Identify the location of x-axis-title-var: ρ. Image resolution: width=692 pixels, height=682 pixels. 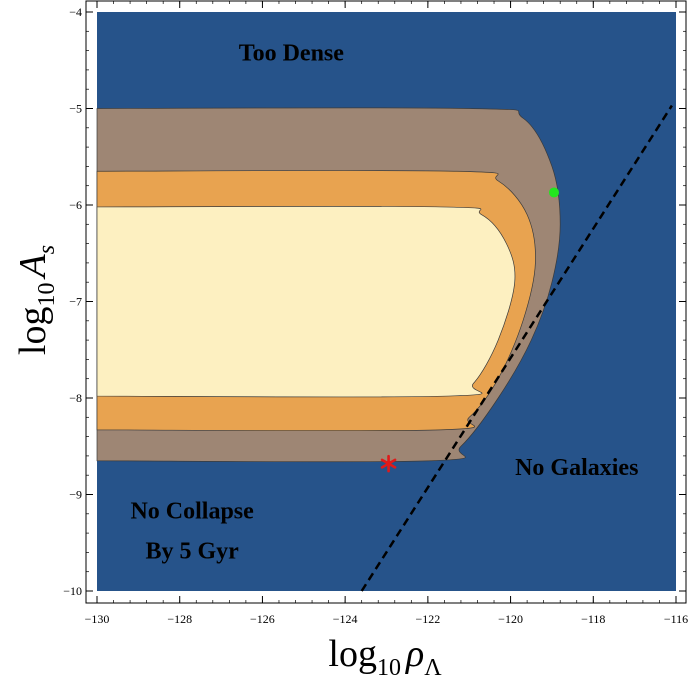
(414, 654).